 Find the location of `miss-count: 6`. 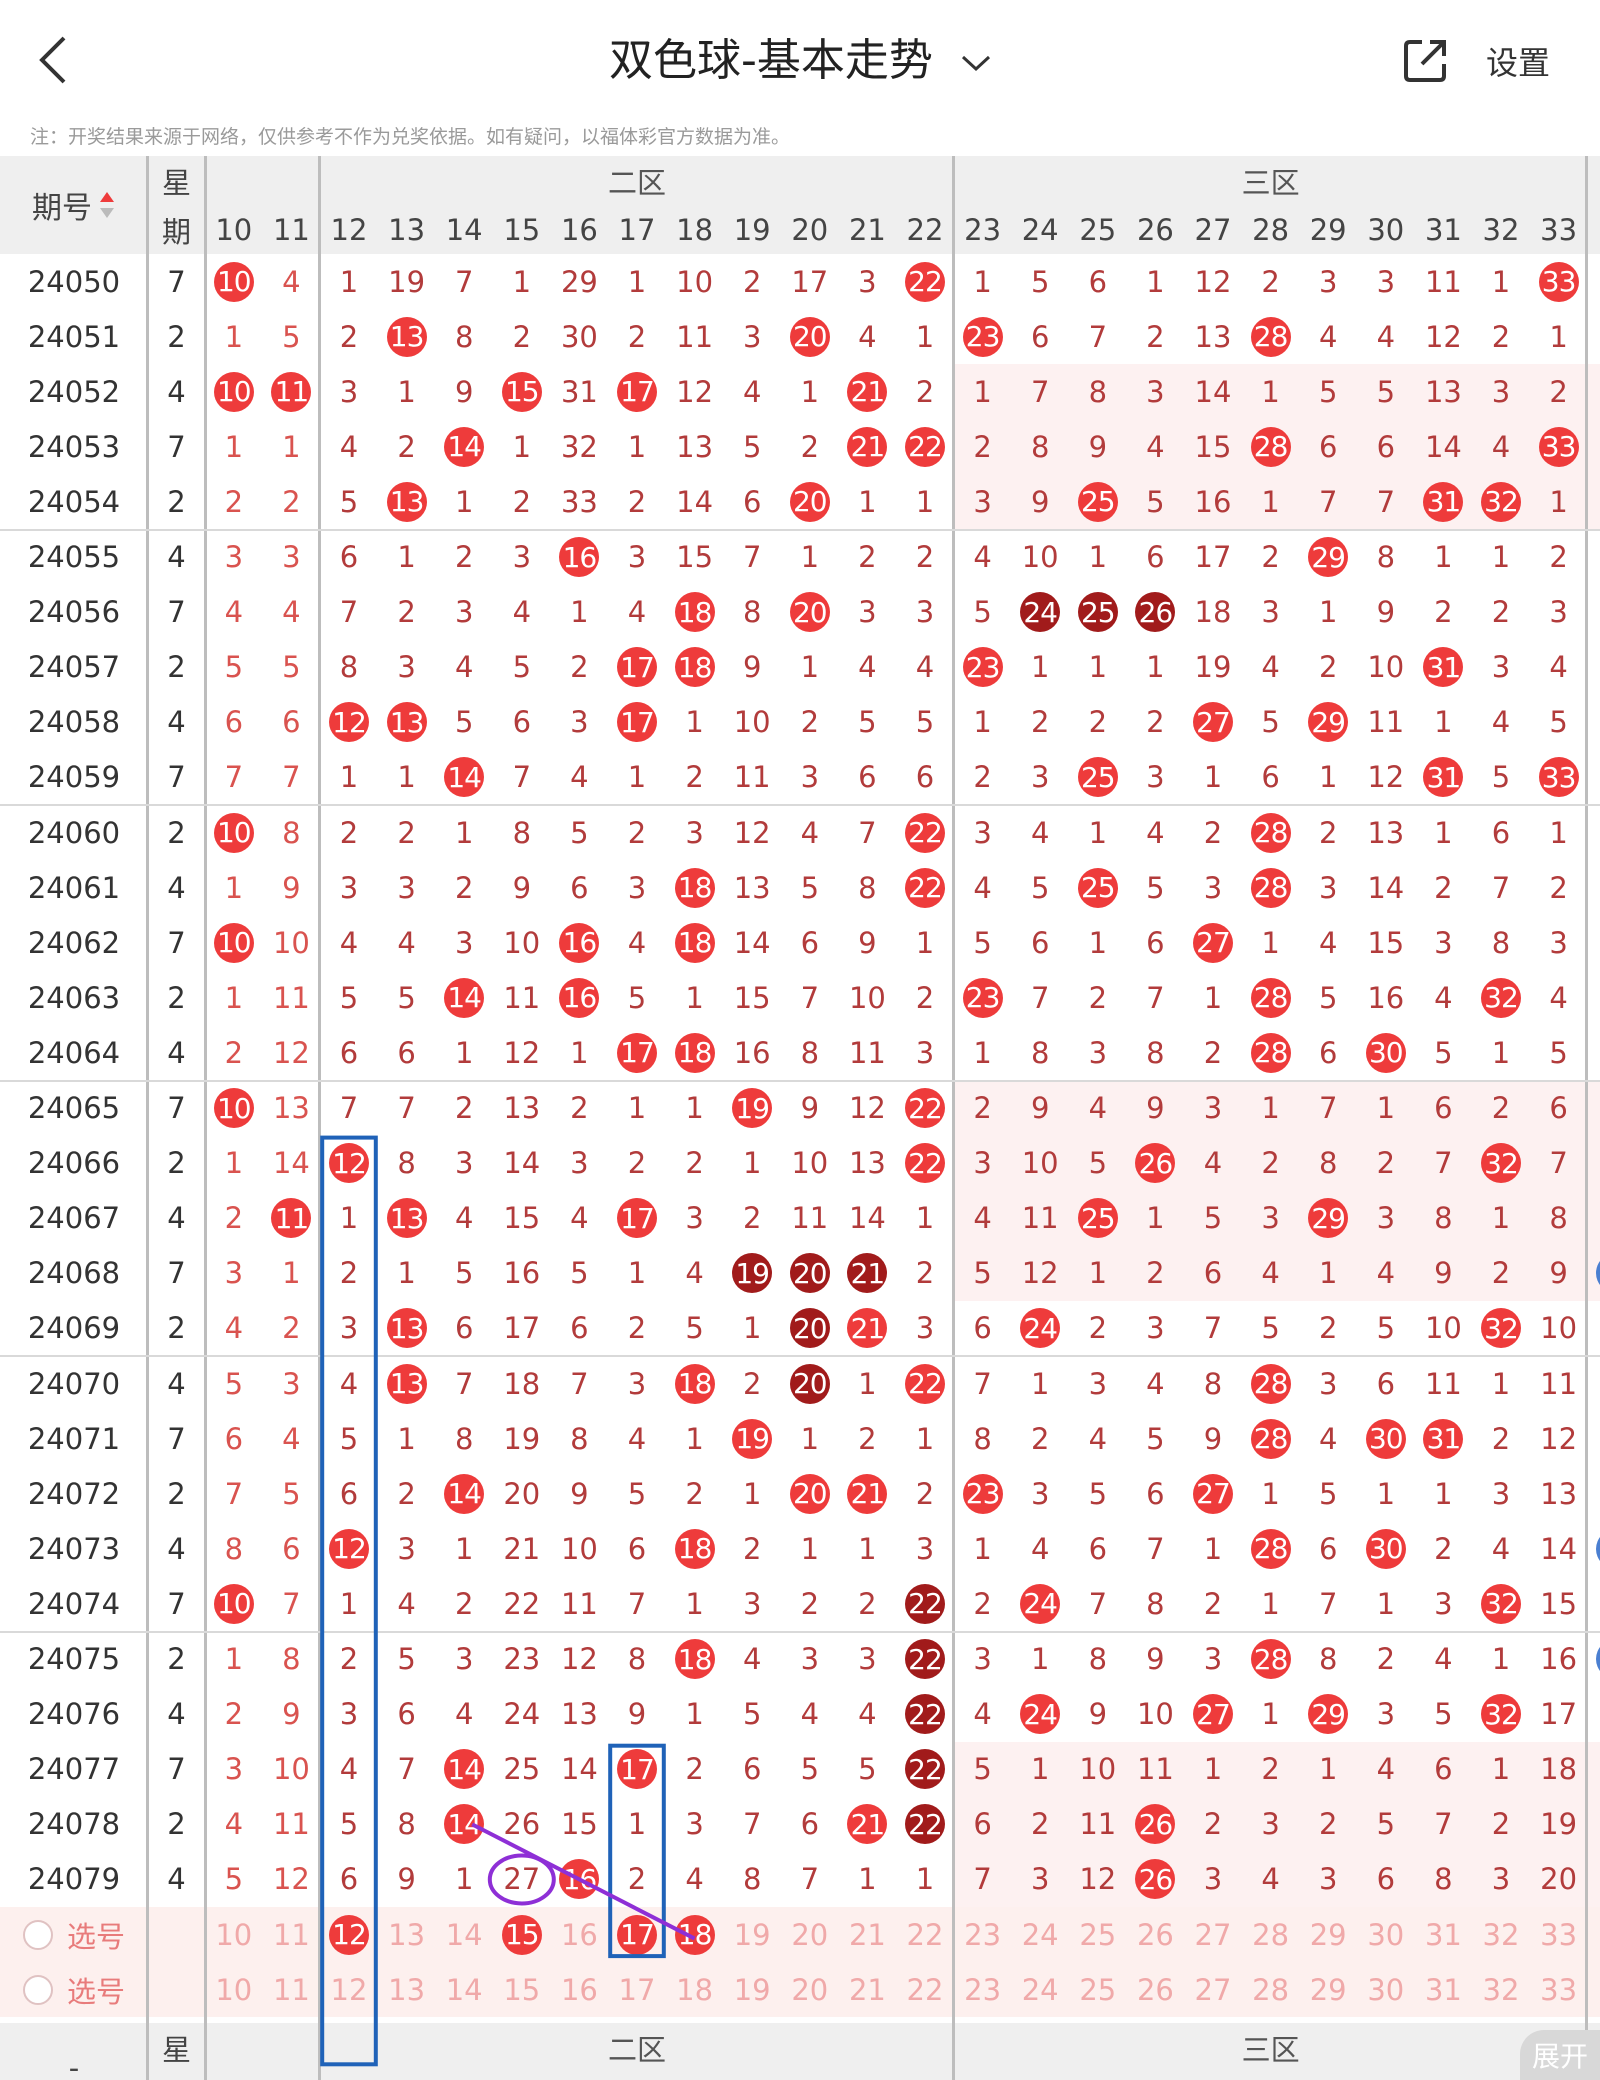

miss-count: 6 is located at coordinates (1155, 1493).